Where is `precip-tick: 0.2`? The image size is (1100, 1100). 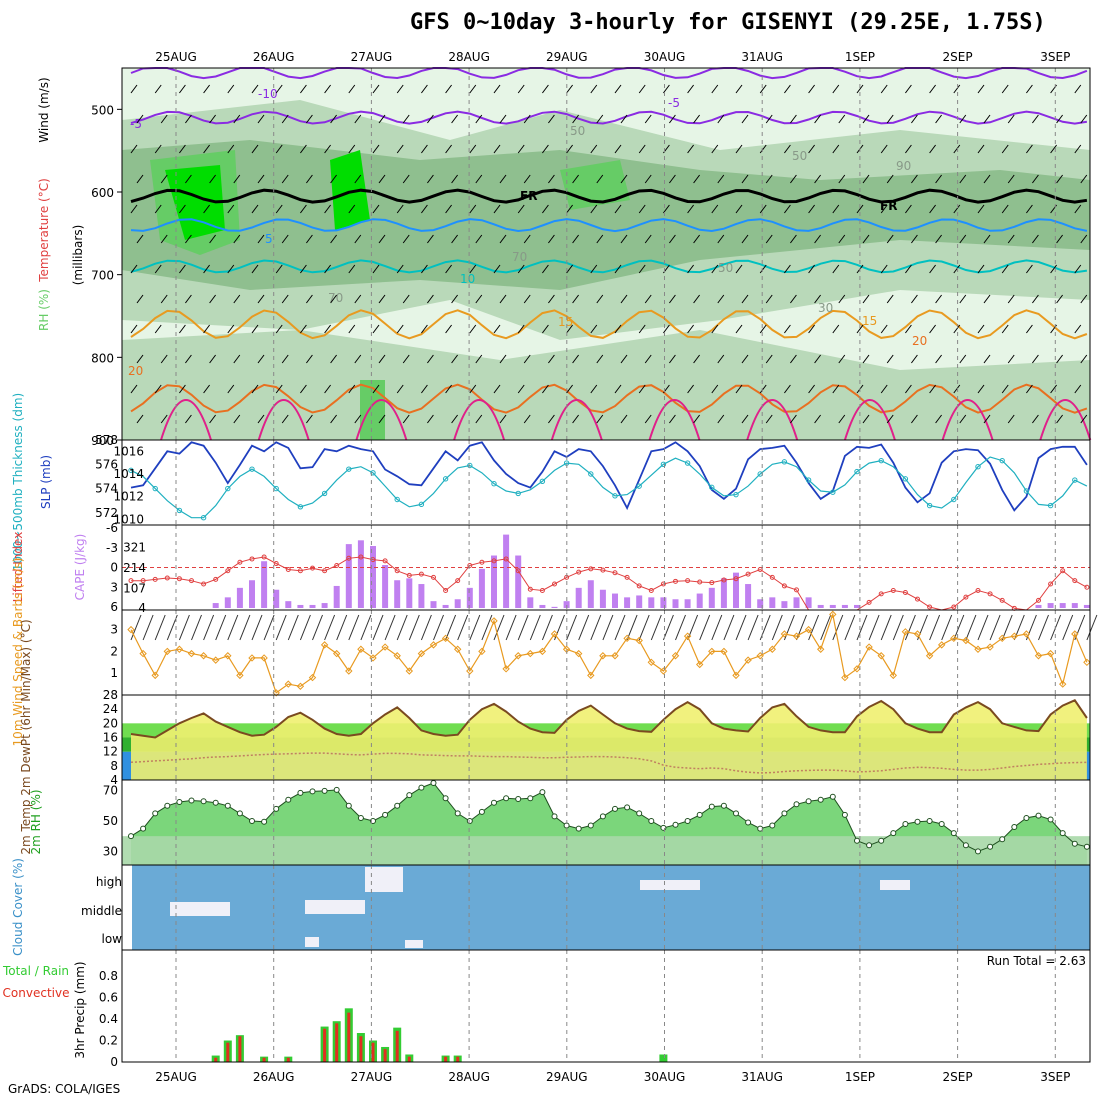 precip-tick: 0.2 is located at coordinates (108, 1041).